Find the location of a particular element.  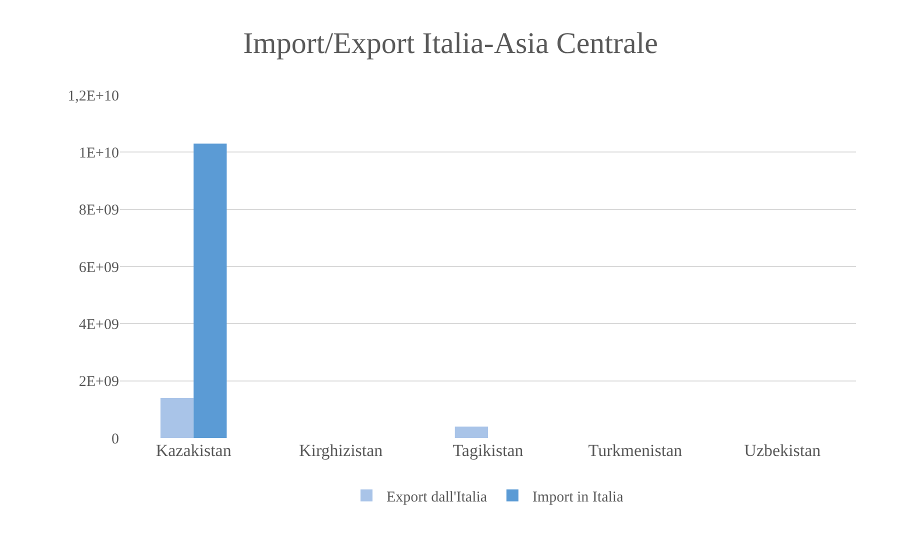

legend-label: Export dall'Italia is located at coordinates (437, 497).